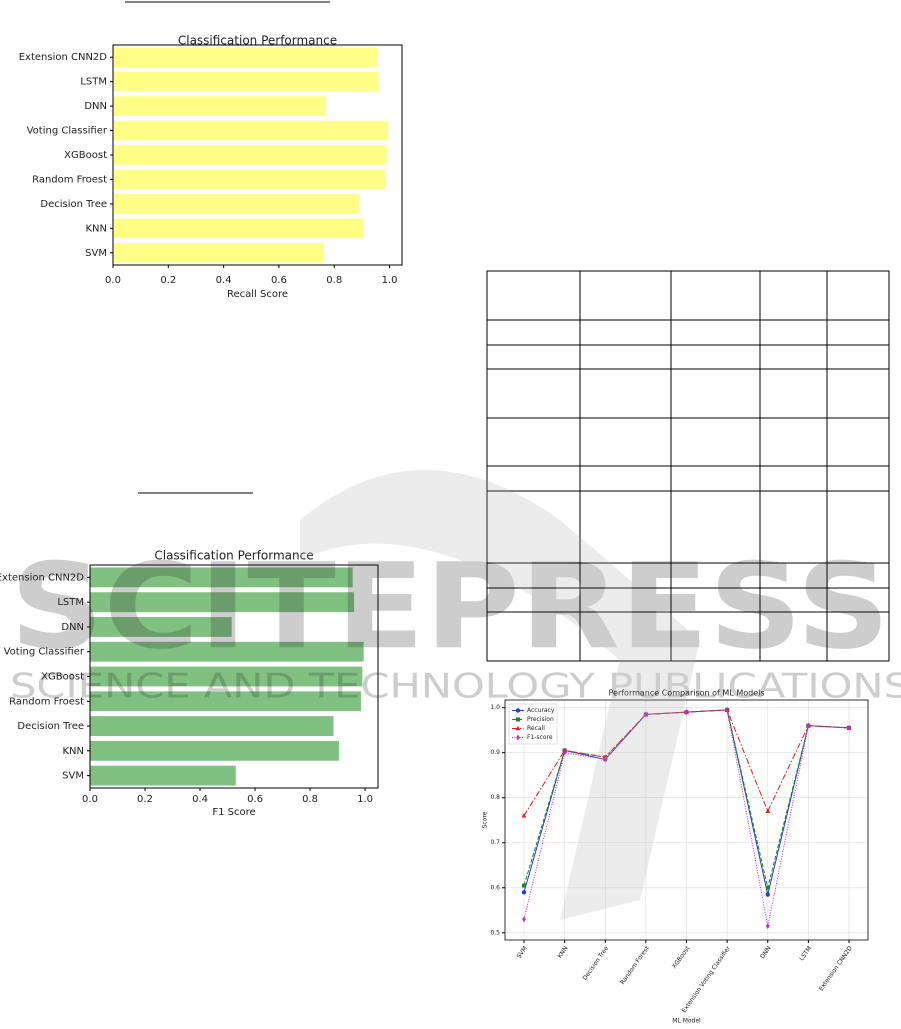 Image resolution: width=901 pixels, height=1029 pixels. What do you see at coordinates (42, 577) in the screenshot?
I see `y-tick-label: Extension CNN2D` at bounding box center [42, 577].